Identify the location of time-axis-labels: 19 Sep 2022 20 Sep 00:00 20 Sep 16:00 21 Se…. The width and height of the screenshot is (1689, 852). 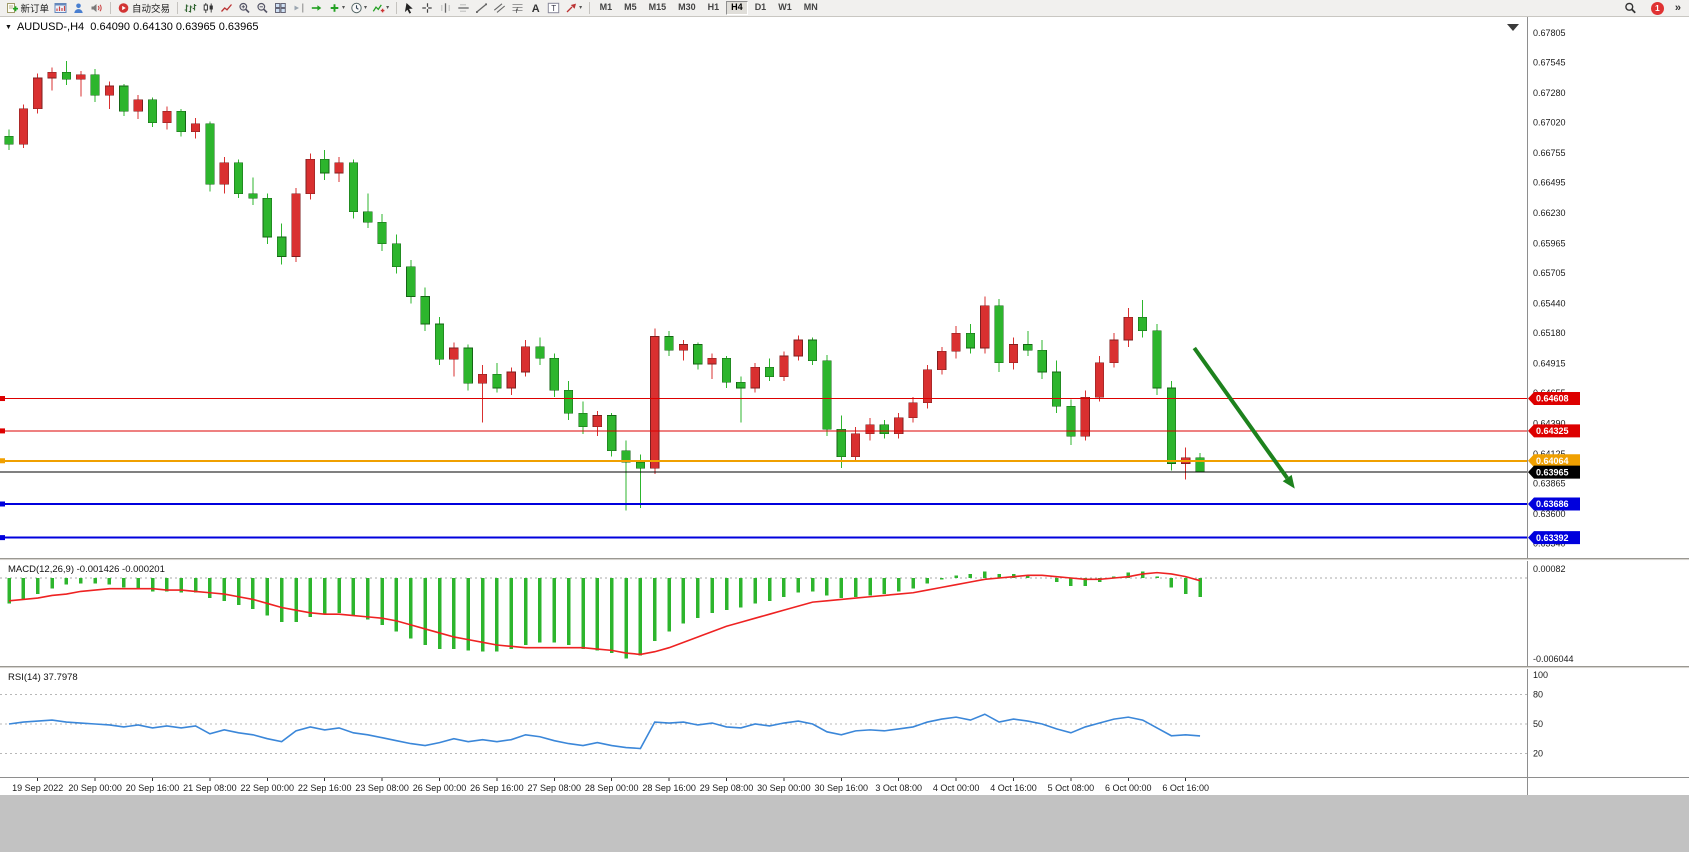
(610, 785).